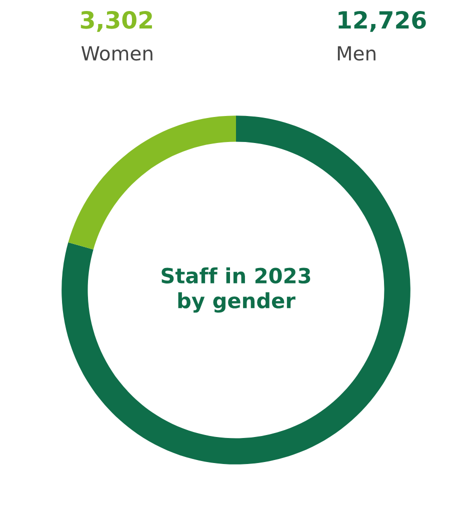  Describe the element at coordinates (382, 21) in the screenshot. I see `data-label: 12,726` at that location.